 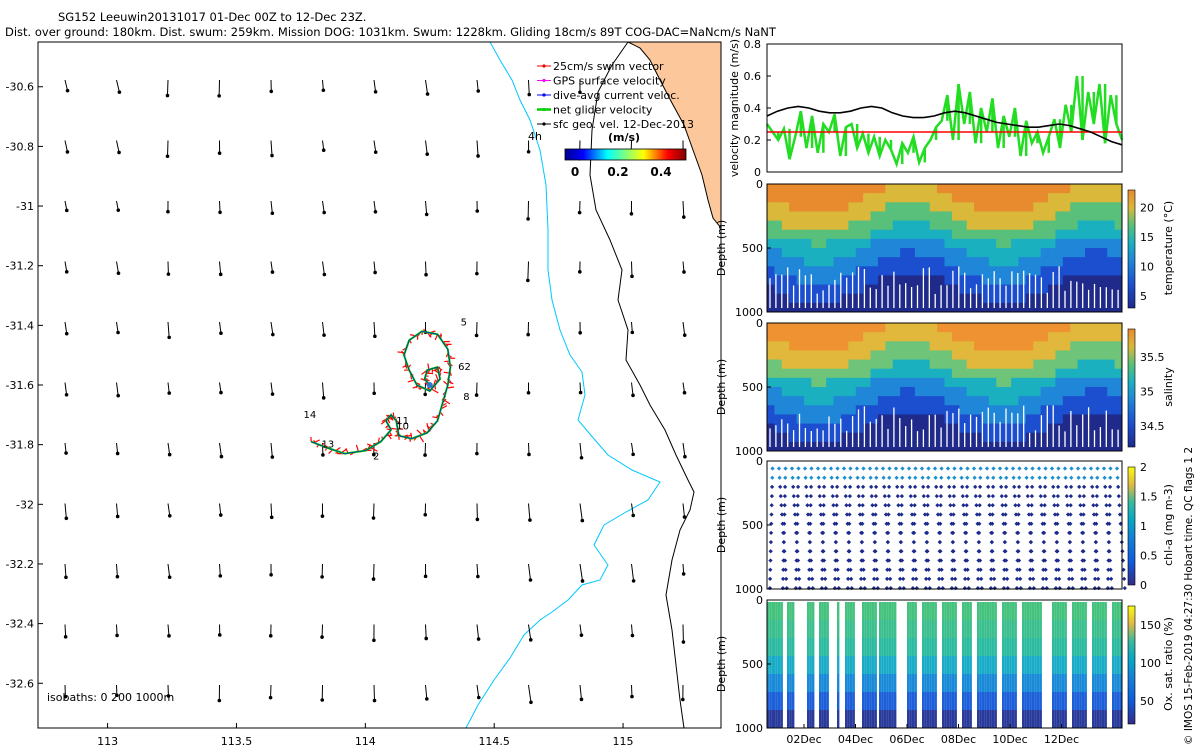 What do you see at coordinates (749, 451) in the screenshot?
I see `y-tick-label: 1000` at bounding box center [749, 451].